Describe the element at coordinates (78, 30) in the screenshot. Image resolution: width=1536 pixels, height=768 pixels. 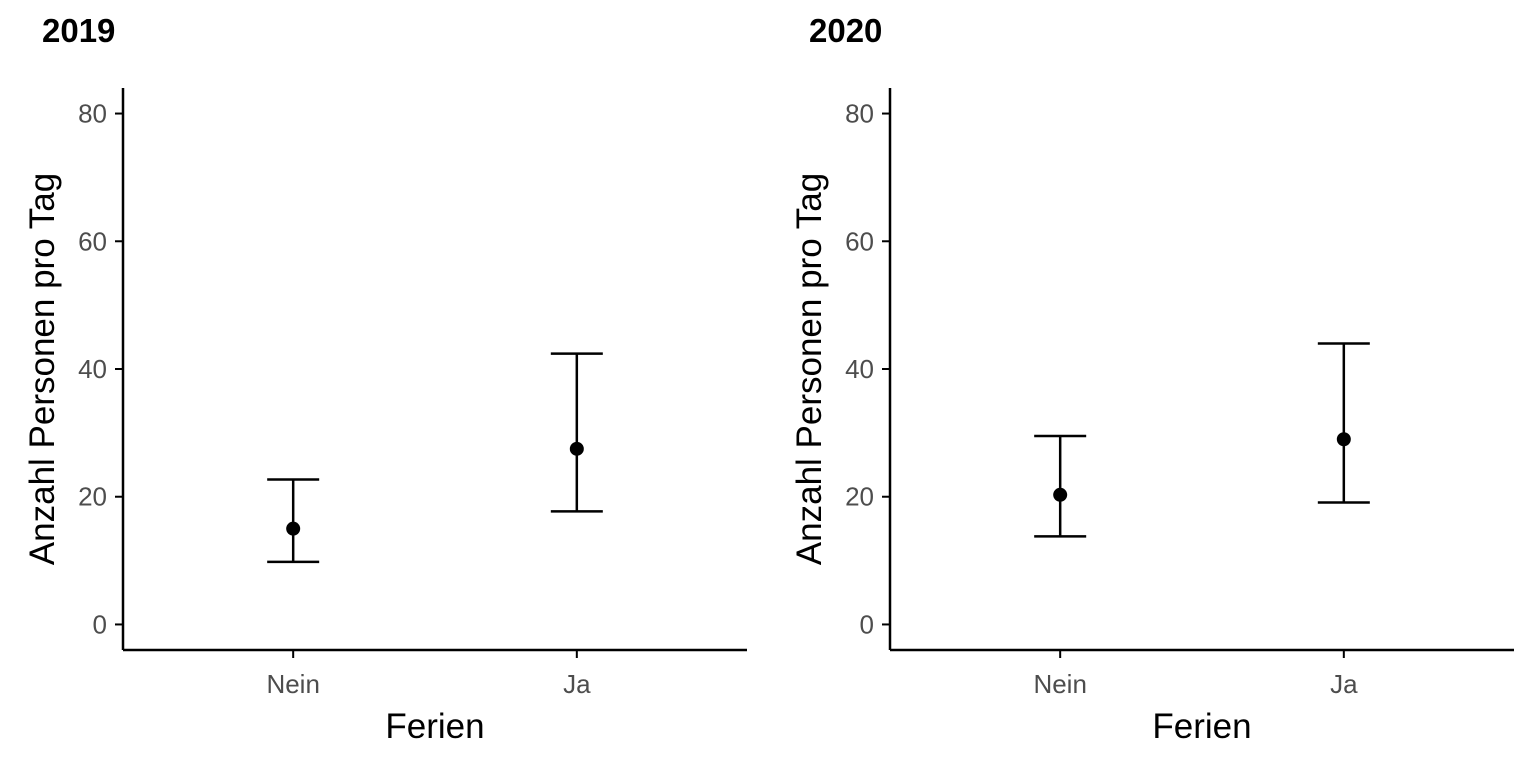
I see `panel-title: 2019` at that location.